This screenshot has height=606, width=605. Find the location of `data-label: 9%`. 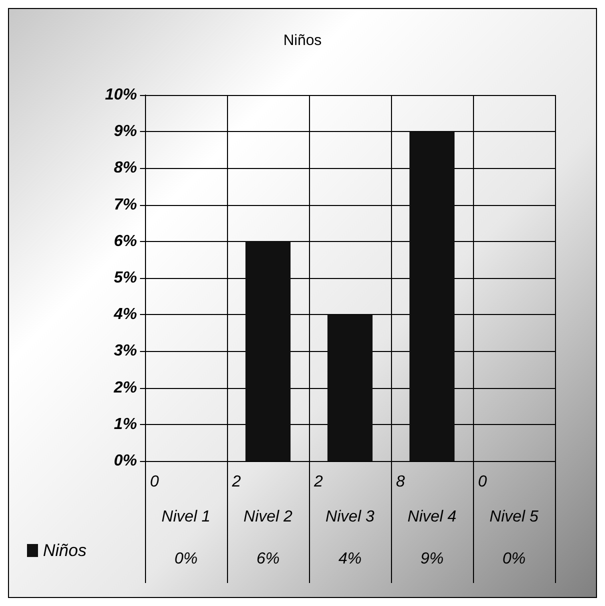

data-label: 9% is located at coordinates (432, 559).